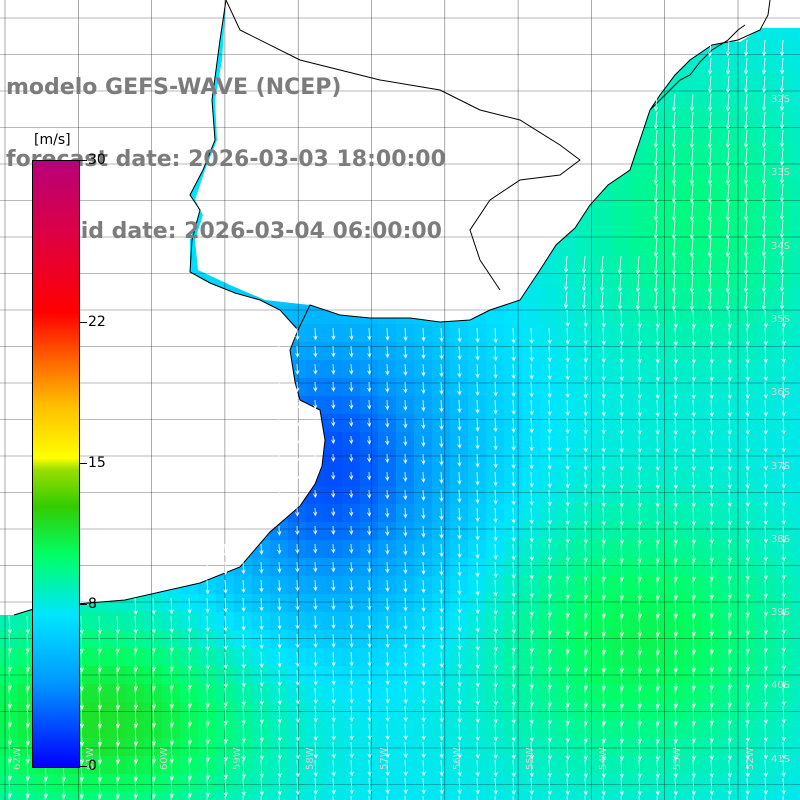 The image size is (800, 800). What do you see at coordinates (237, 758) in the screenshot?
I see `longitude-label: 59W` at bounding box center [237, 758].